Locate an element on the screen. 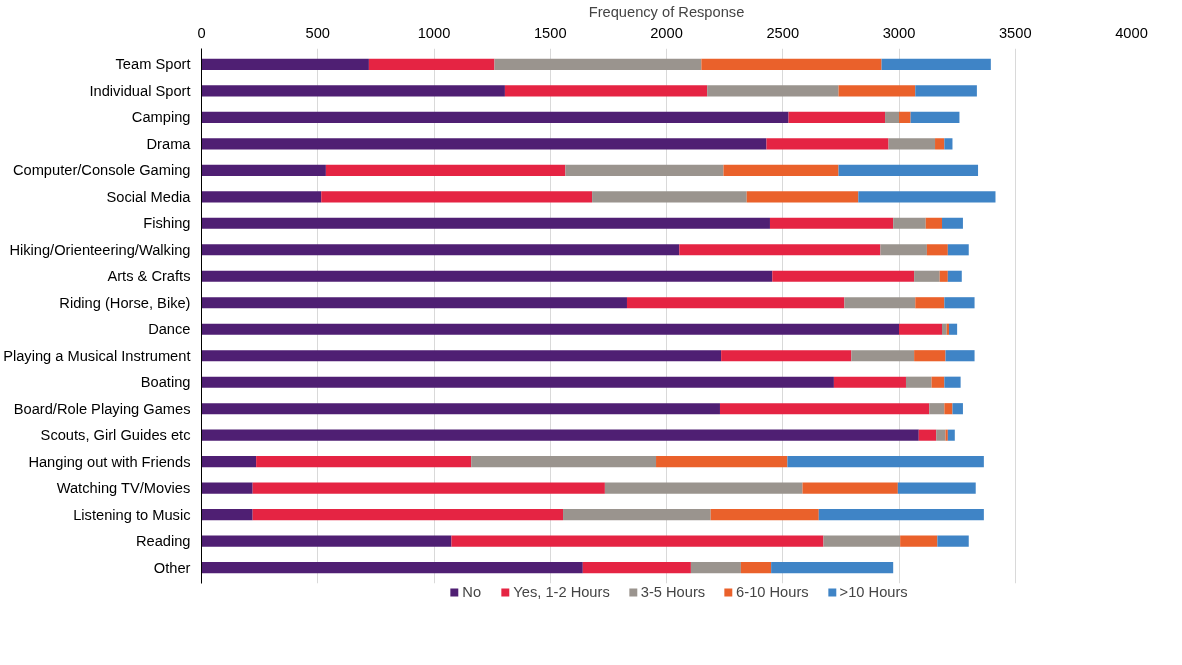 The width and height of the screenshot is (1182, 665). legend-label: No is located at coordinates (472, 591).